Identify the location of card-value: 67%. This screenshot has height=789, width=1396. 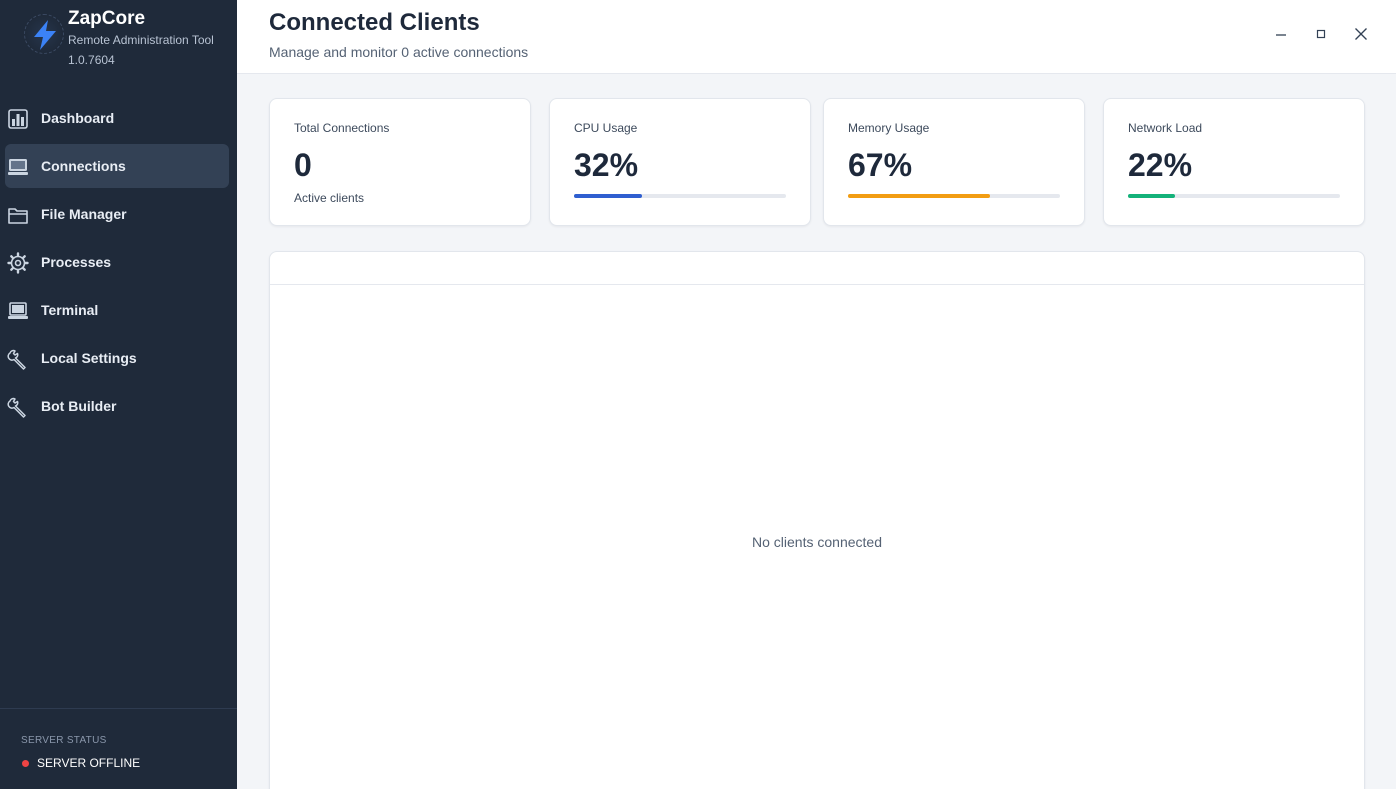
(880, 165).